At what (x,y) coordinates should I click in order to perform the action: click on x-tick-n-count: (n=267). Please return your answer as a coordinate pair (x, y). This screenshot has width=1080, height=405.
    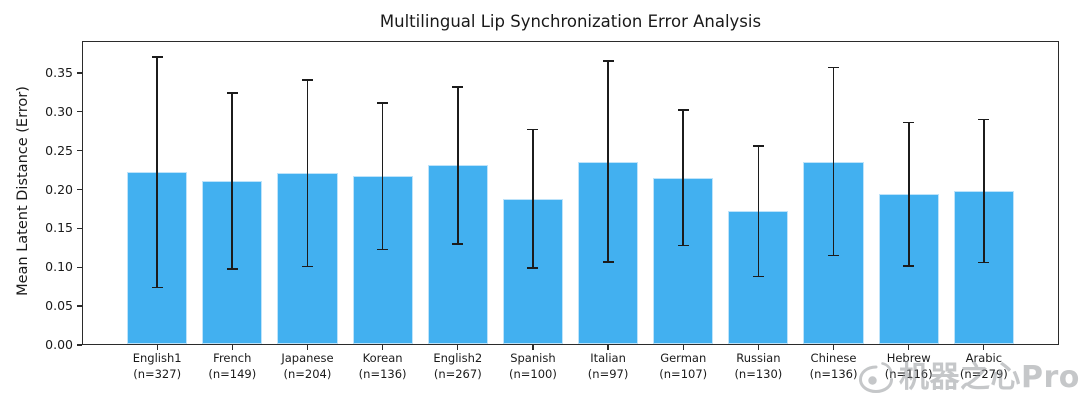
    Looking at the image, I should click on (457, 373).